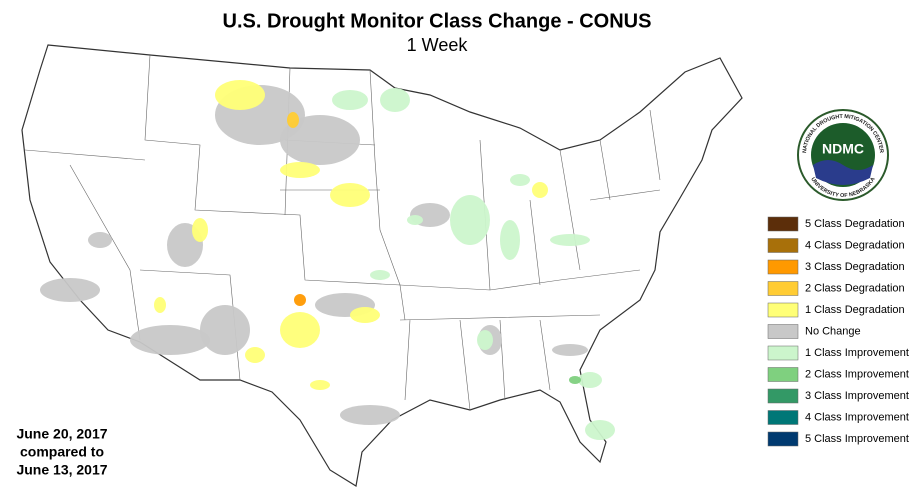 This screenshot has height=502, width=920. Describe the element at coordinates (61, 470) in the screenshot. I see `date-line: June 13, 2017` at that location.